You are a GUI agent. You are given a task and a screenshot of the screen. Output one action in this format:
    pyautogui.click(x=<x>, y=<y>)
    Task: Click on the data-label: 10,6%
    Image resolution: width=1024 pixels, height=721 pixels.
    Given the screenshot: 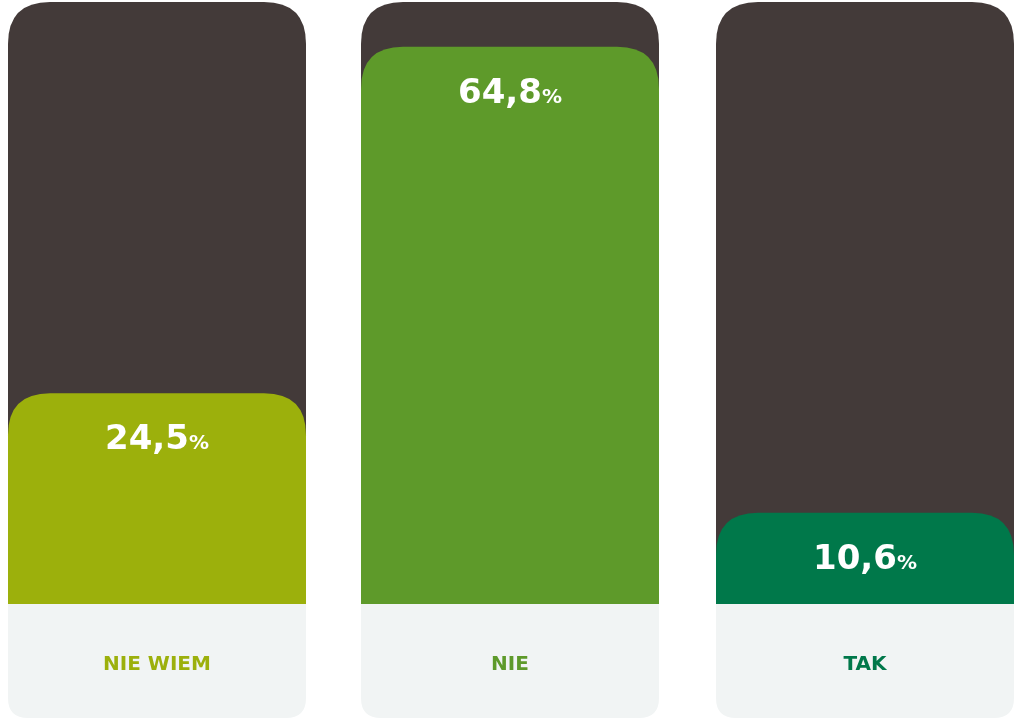 What is the action you would take?
    pyautogui.click(x=865, y=556)
    